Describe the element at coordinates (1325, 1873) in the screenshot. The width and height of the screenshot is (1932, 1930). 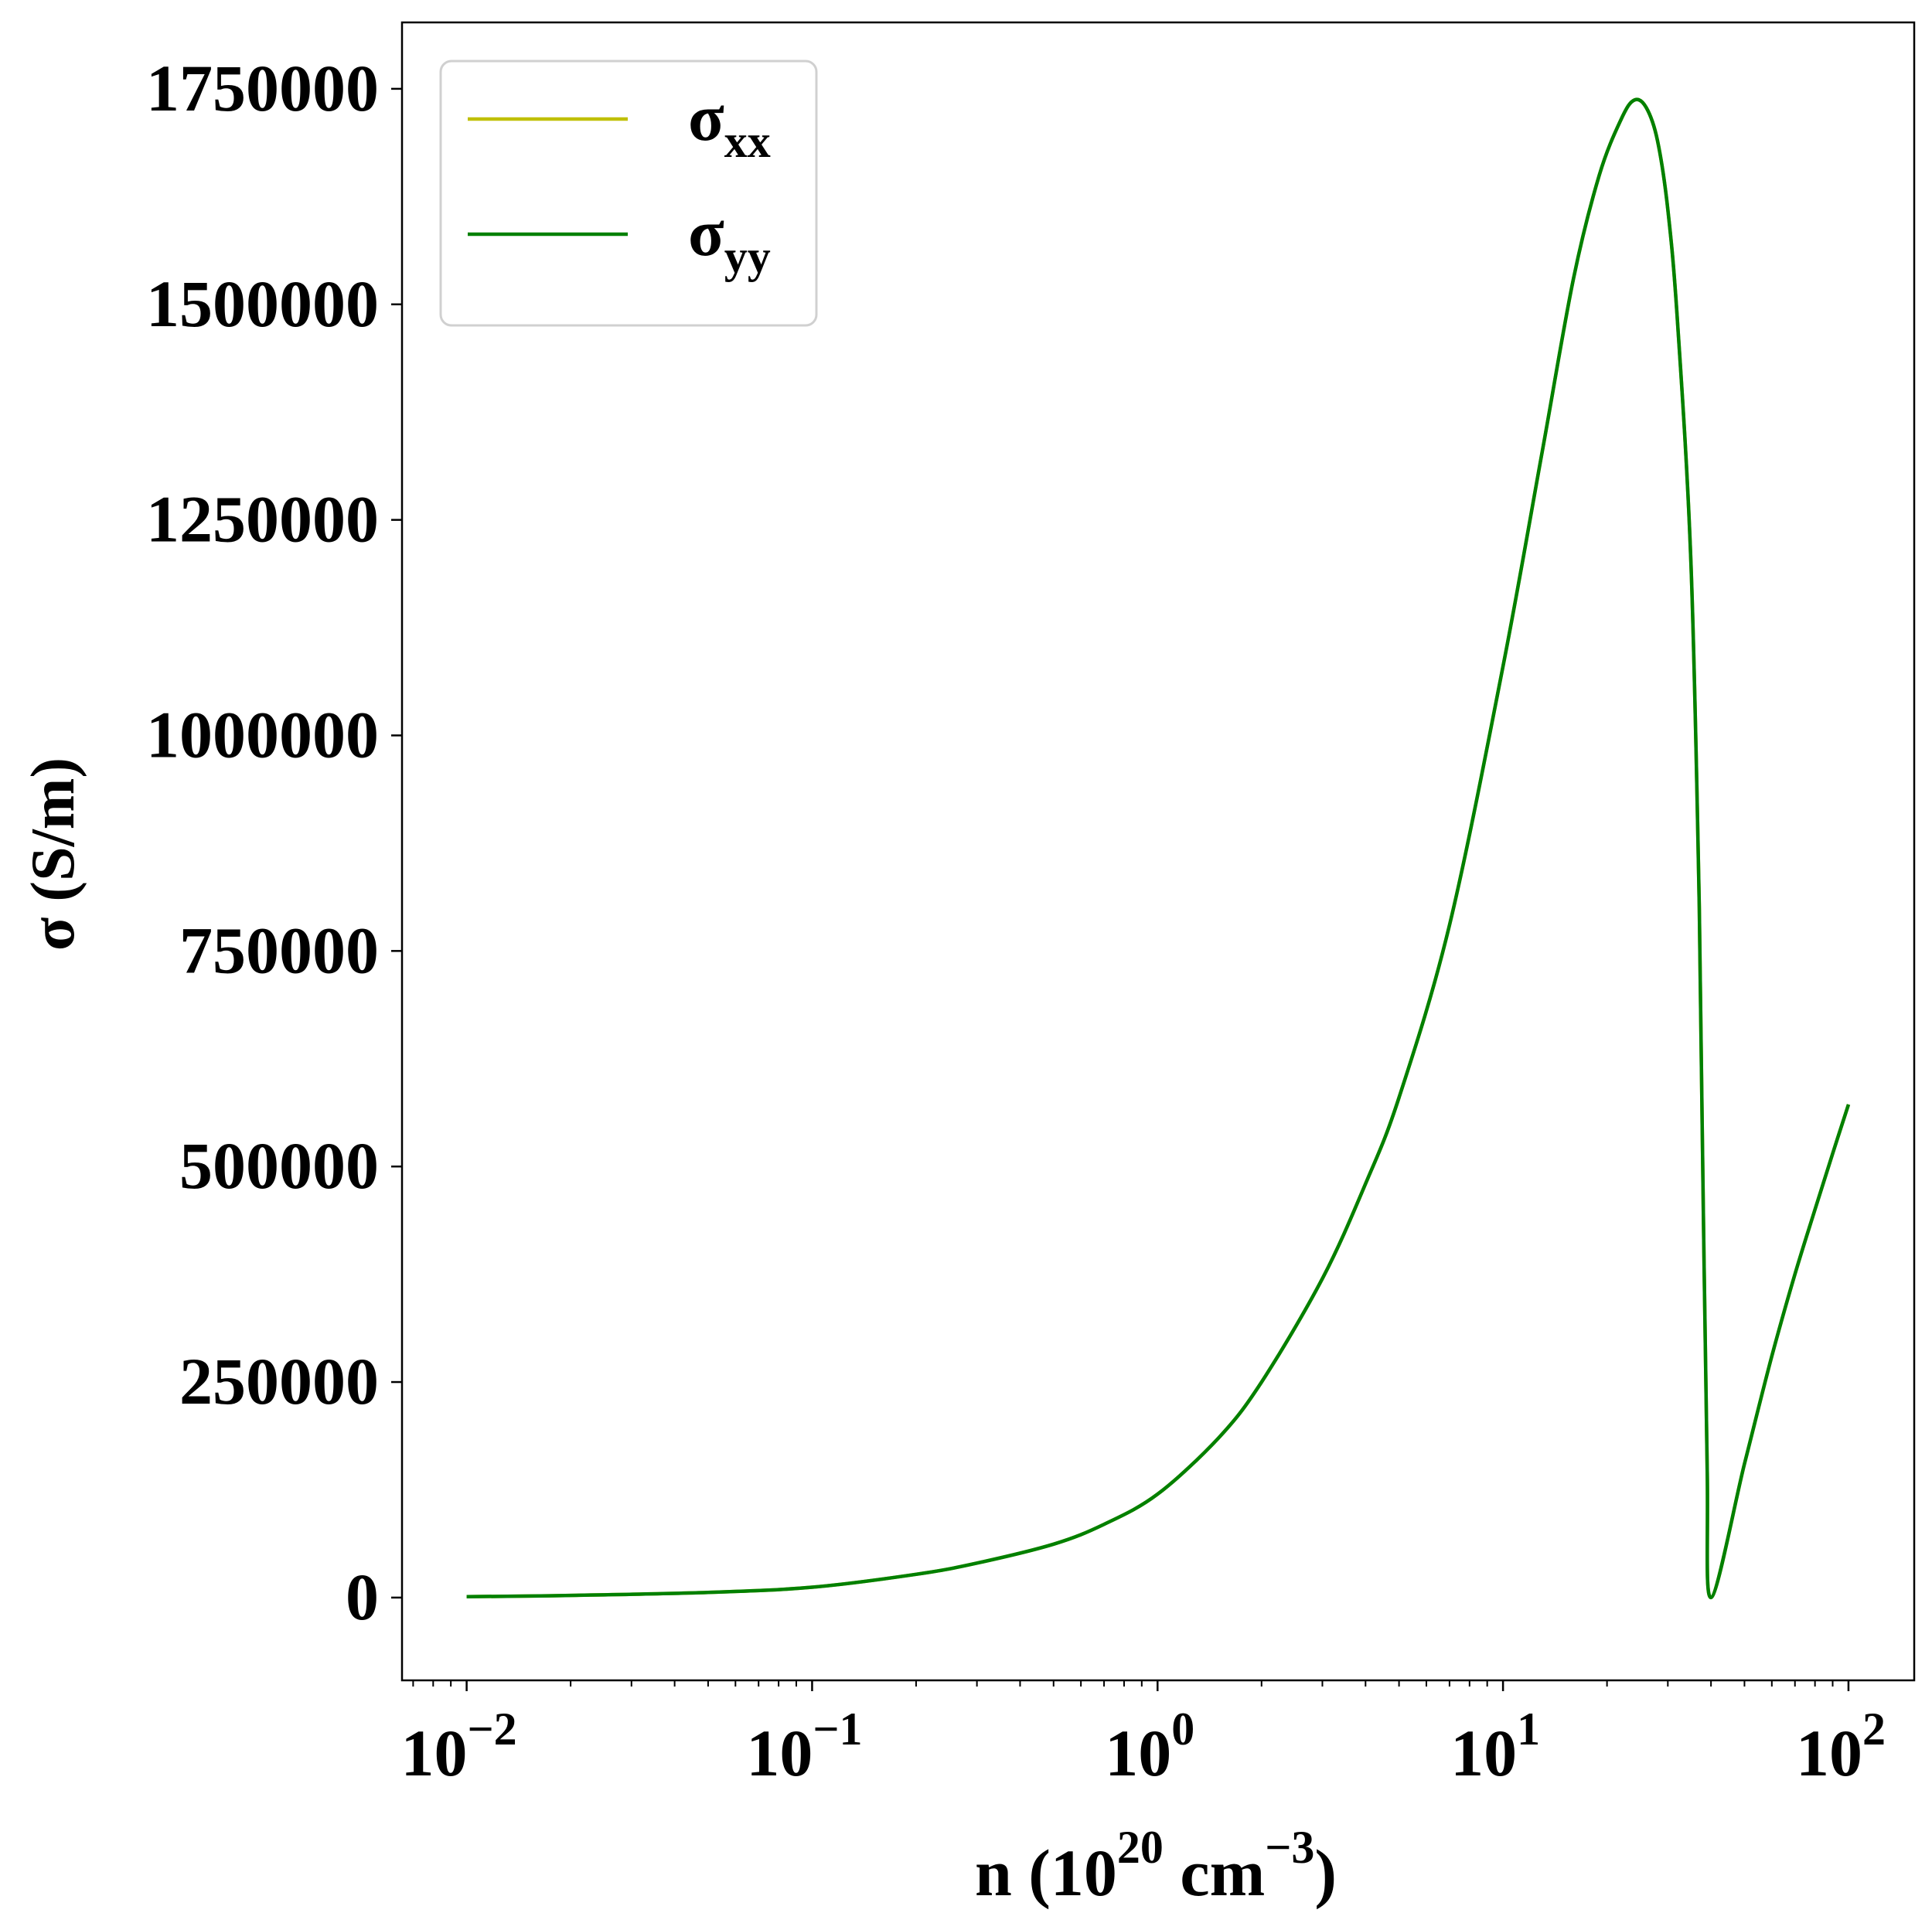
I see `x-axis-label-end: )` at that location.